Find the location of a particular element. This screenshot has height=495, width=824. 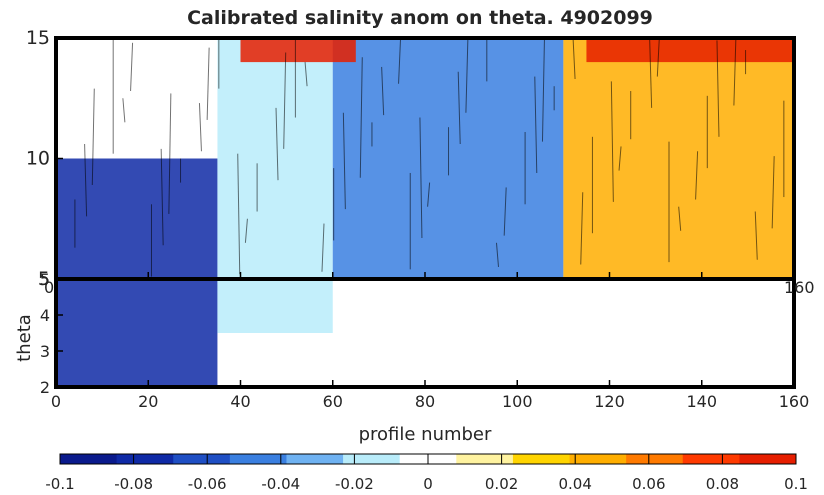

y-axis-label: theta is located at coordinates (24, 338).